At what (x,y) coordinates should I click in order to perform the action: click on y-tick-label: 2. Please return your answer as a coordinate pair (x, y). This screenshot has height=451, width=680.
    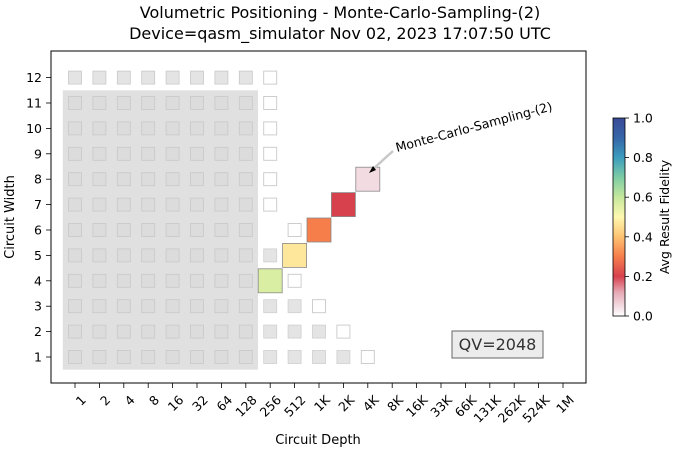
    Looking at the image, I should click on (38, 331).